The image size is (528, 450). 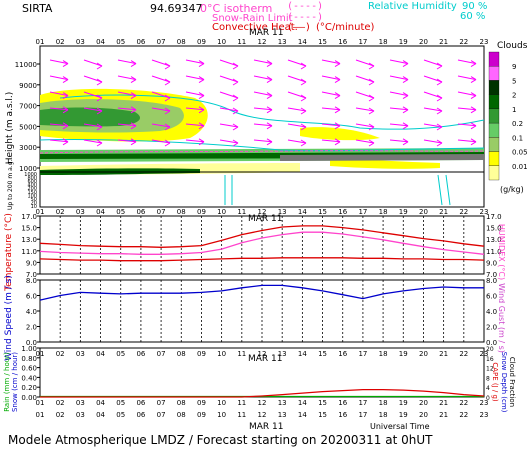 What do you see at coordinates (403, 354) in the screenshot?
I see `panel4-top-tick-label: 19` at bounding box center [403, 354].